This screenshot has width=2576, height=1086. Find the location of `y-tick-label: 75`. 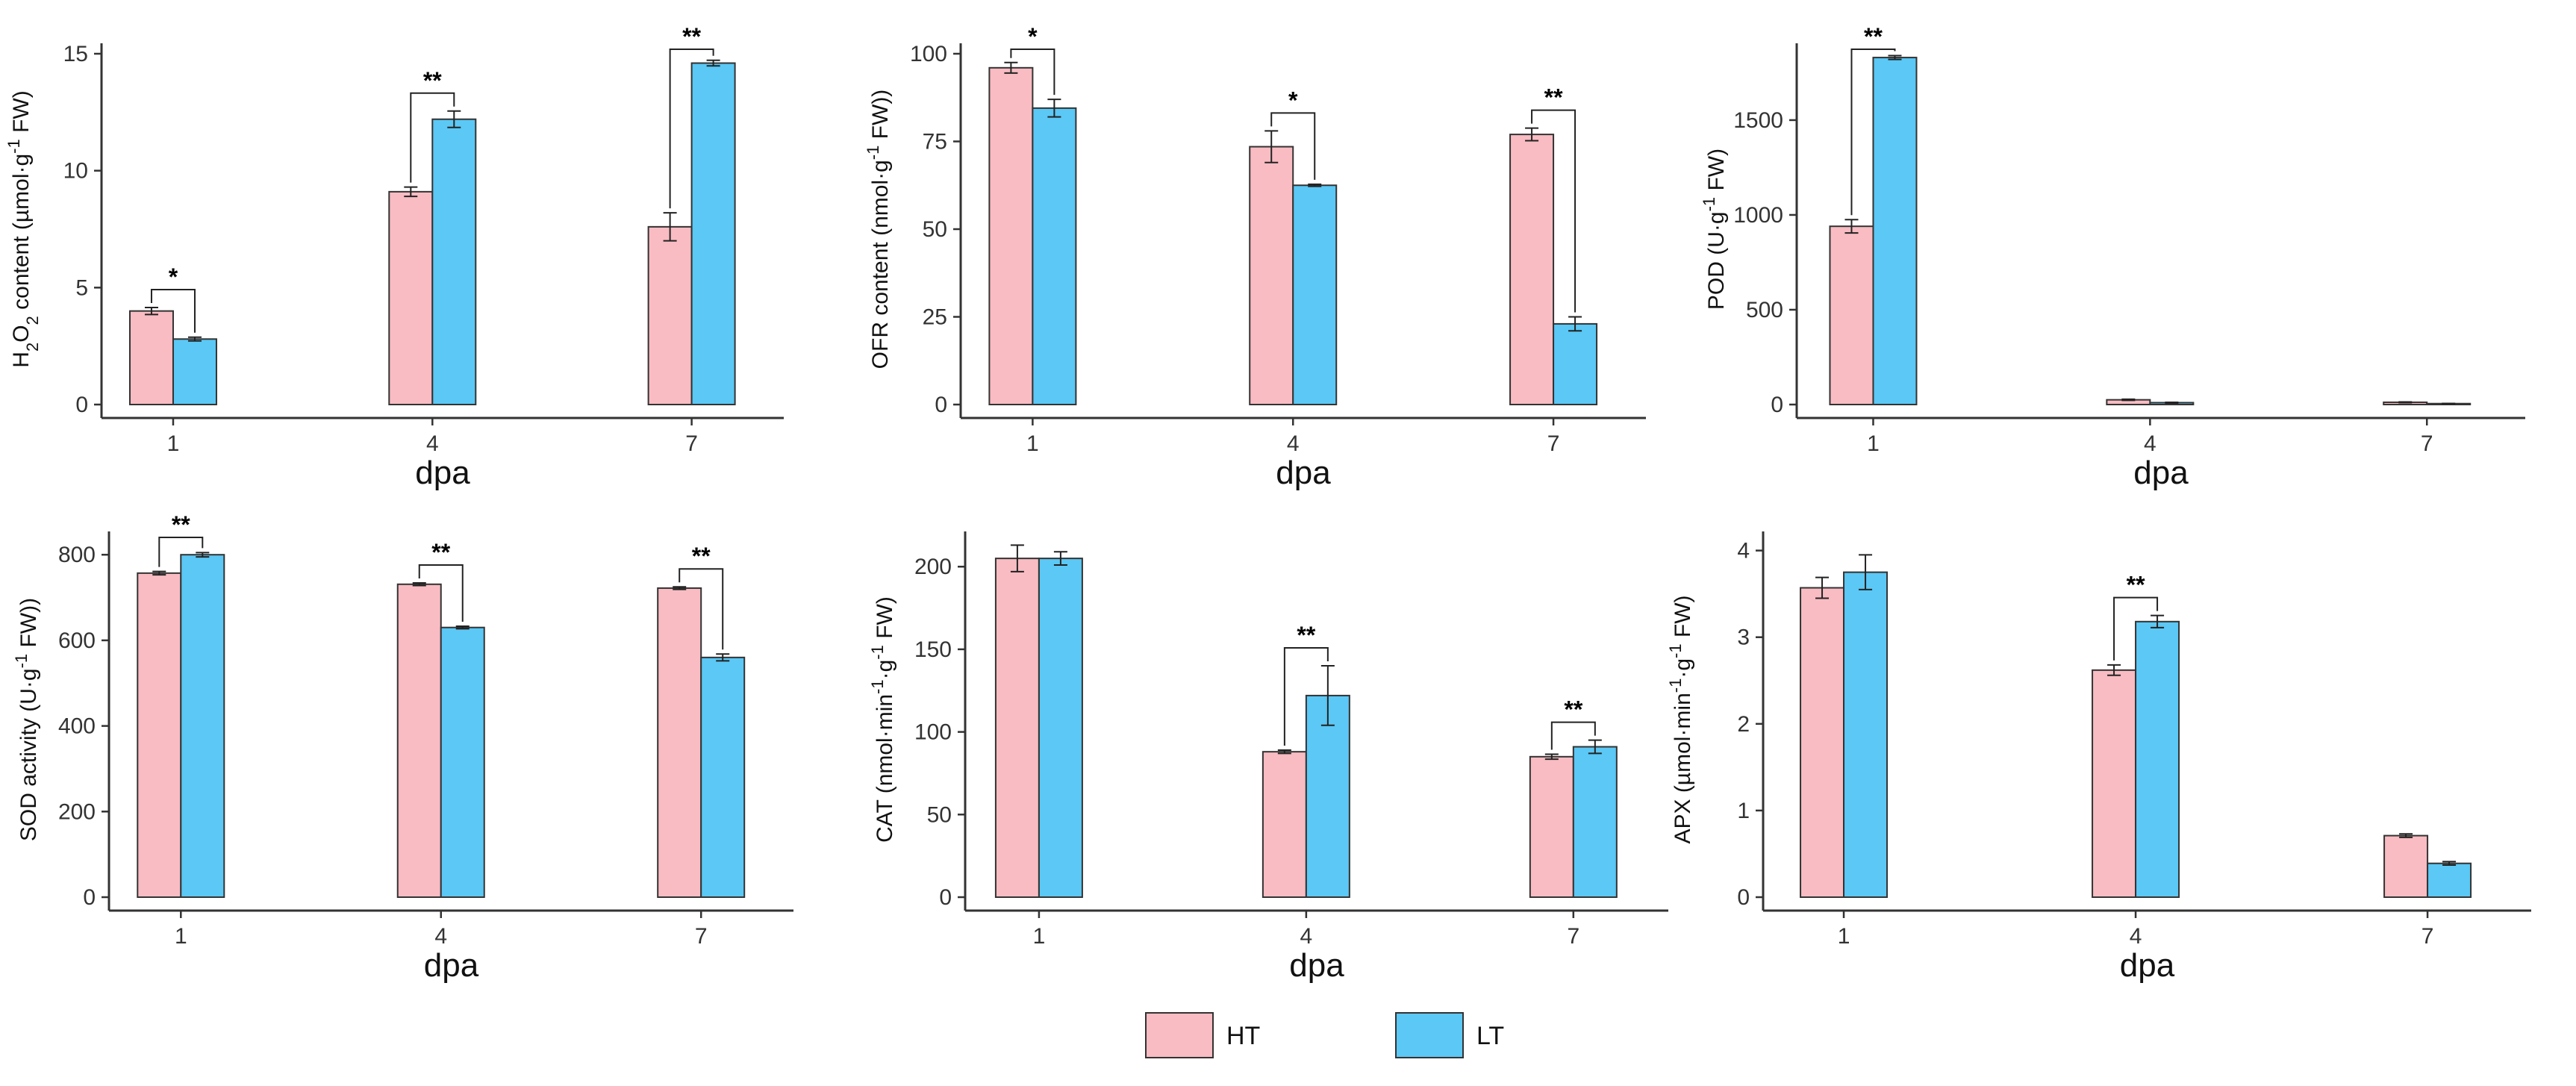

y-tick-label: 75 is located at coordinates (935, 143).